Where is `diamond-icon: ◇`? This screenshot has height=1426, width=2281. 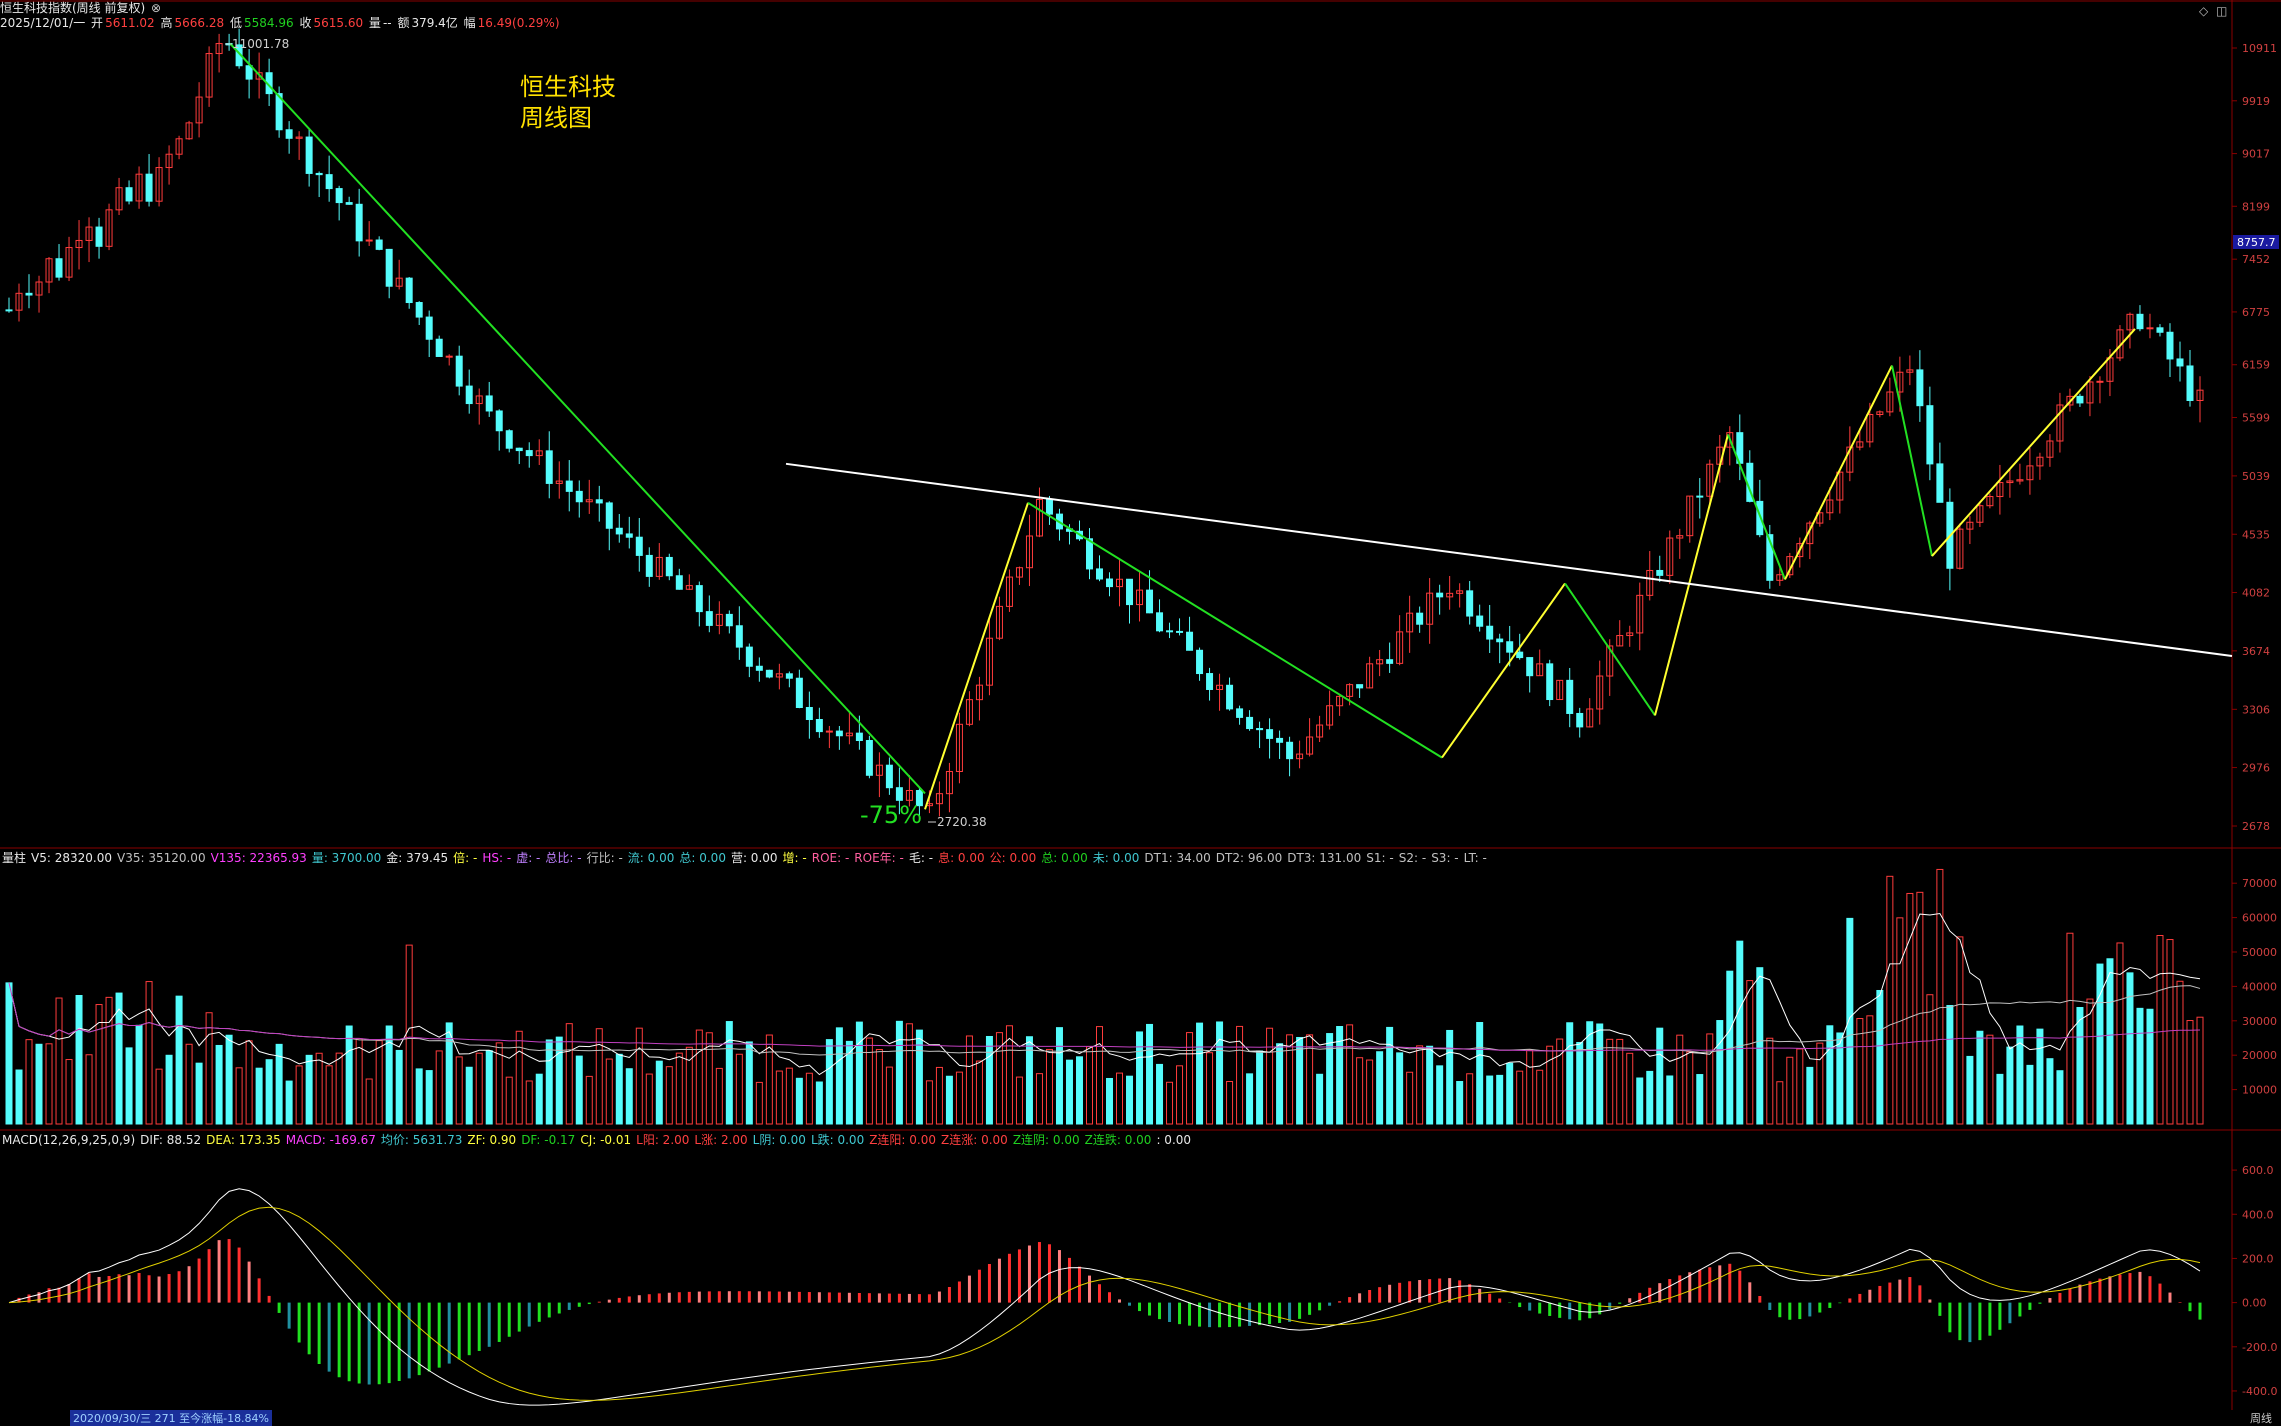 diamond-icon: ◇ is located at coordinates (2204, 11).